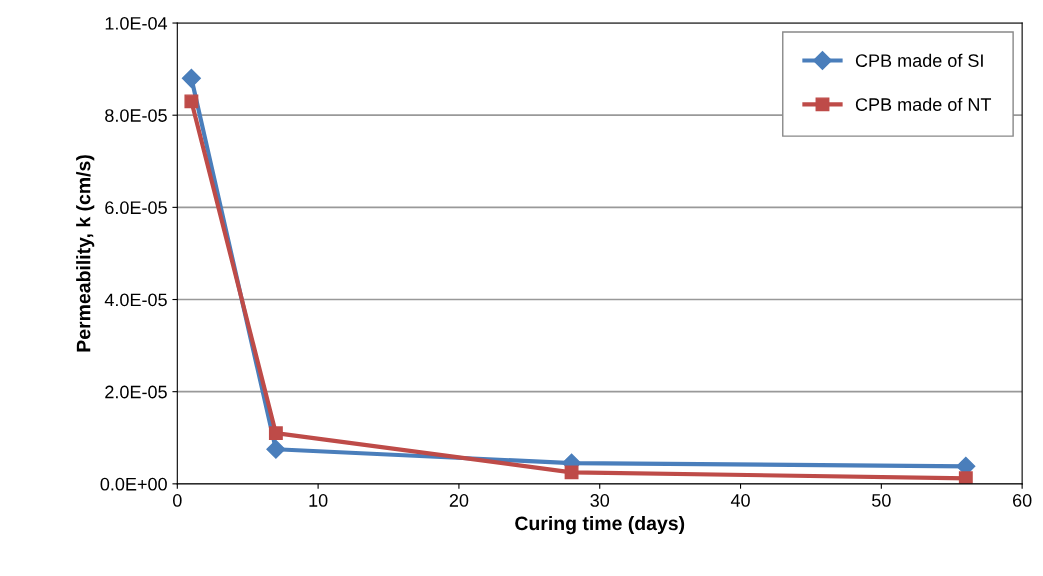 The image size is (1043, 576). What do you see at coordinates (318, 500) in the screenshot?
I see `x-tick-label: 10` at bounding box center [318, 500].